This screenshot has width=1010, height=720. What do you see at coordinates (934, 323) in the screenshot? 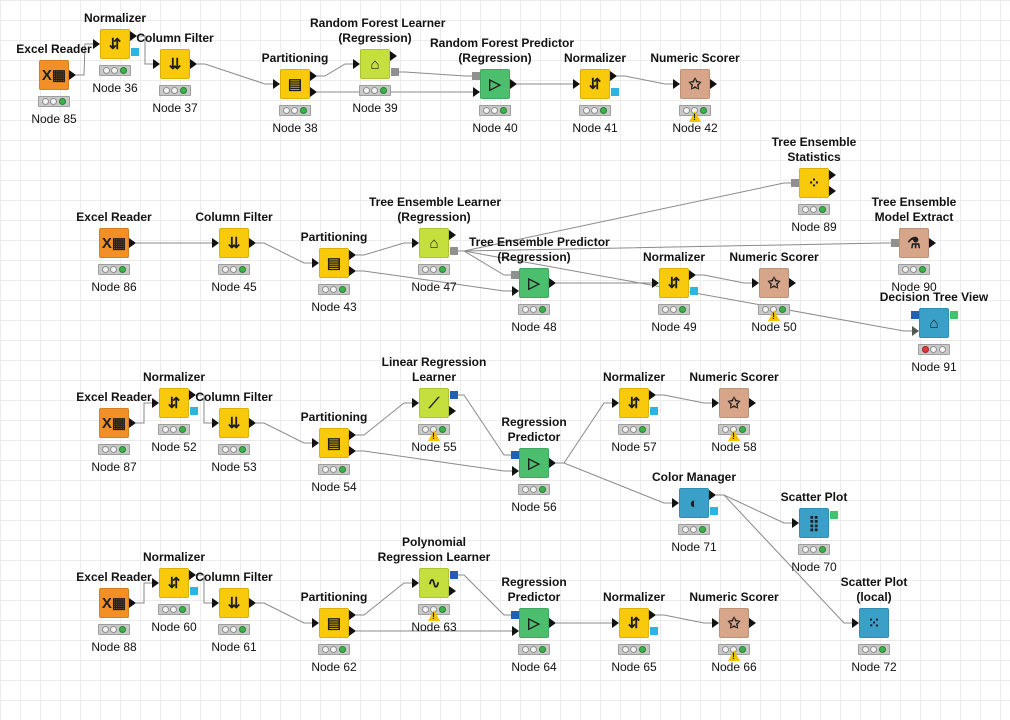
I see `decision-tree-view-icon: ⌂` at bounding box center [934, 323].